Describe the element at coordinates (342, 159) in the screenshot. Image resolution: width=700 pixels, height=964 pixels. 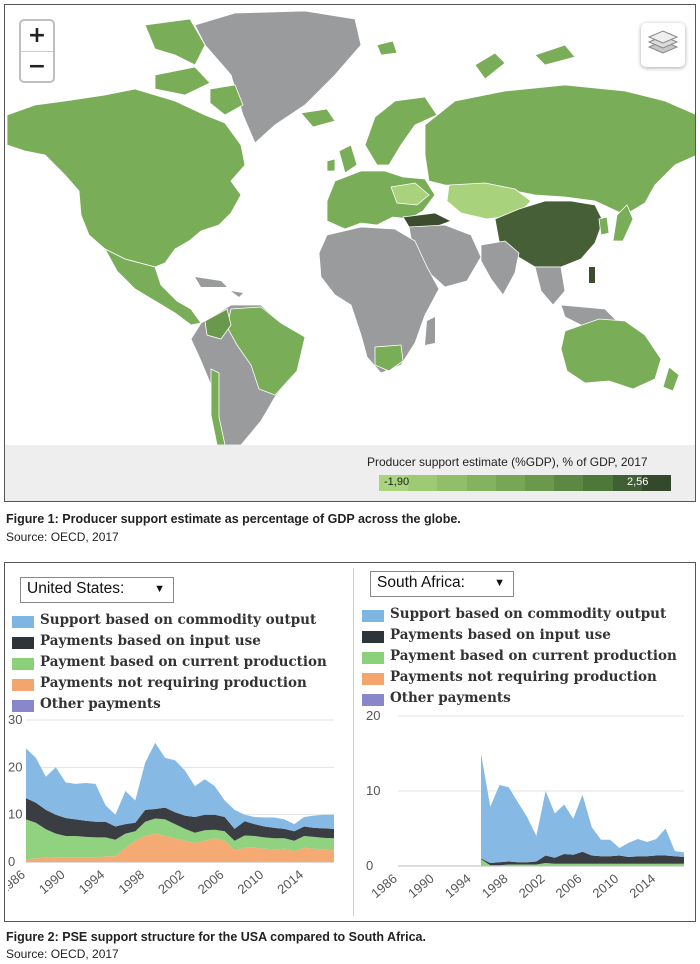
I see `uk-ireland` at that location.